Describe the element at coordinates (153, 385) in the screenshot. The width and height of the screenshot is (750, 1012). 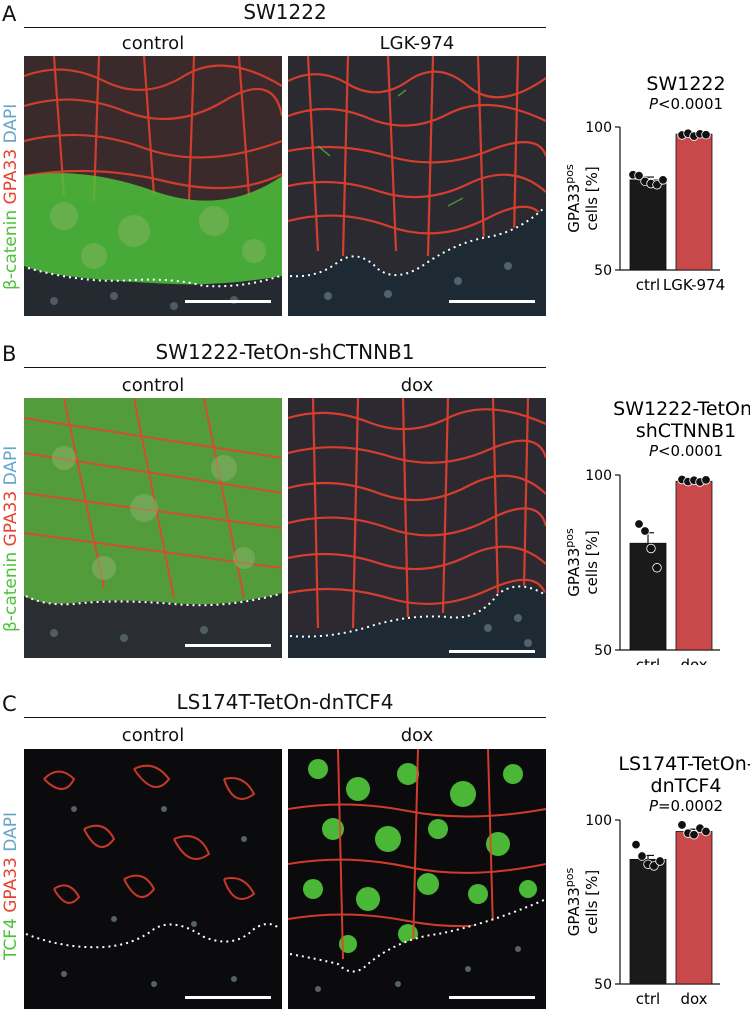
I see `panel-b-condition-1: control` at that location.